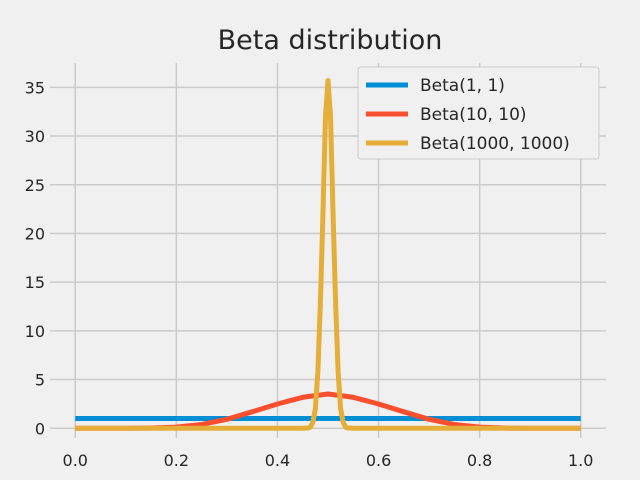 This screenshot has height=480, width=640. Describe the element at coordinates (479, 460) in the screenshot. I see `x-tick-label: 0.8` at that location.